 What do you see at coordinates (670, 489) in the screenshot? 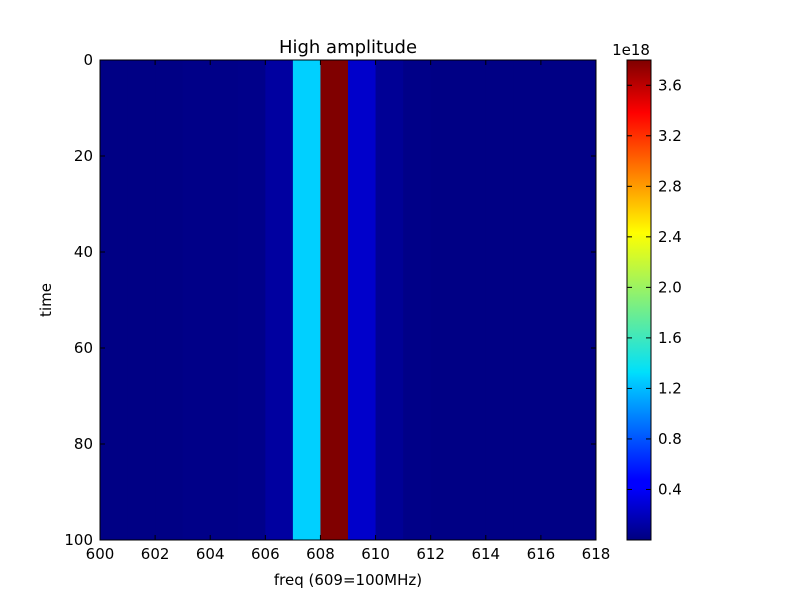
I see `colorbar-tick-label: 0.4` at bounding box center [670, 489].